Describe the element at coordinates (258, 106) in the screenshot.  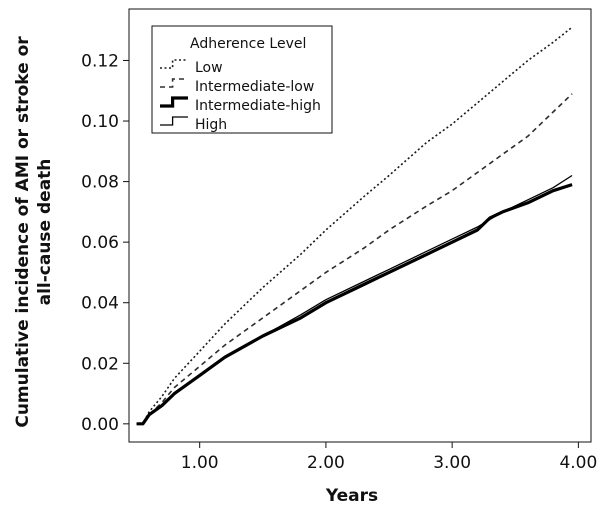
I see `legend-label-intermediate-high: Intermediate-high` at that location.